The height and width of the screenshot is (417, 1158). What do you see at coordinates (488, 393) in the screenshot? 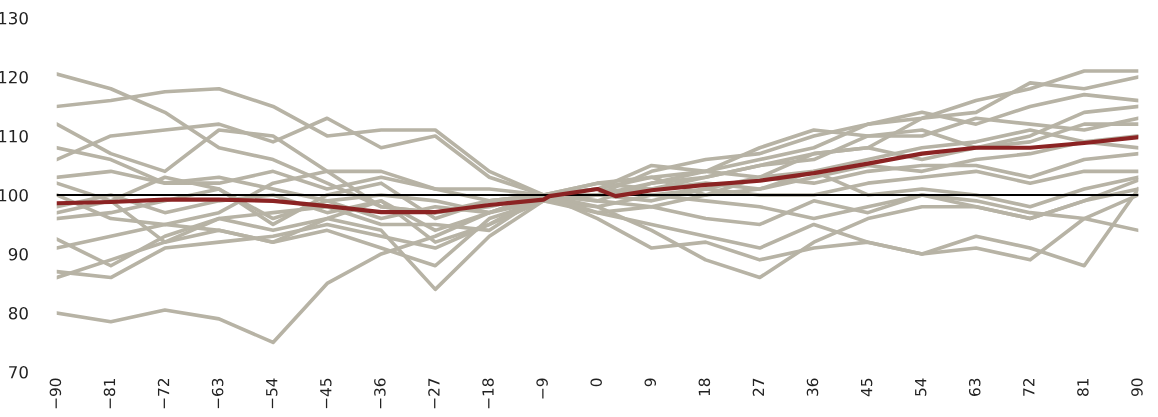
I see `x-tick-label: −18` at bounding box center [488, 393].